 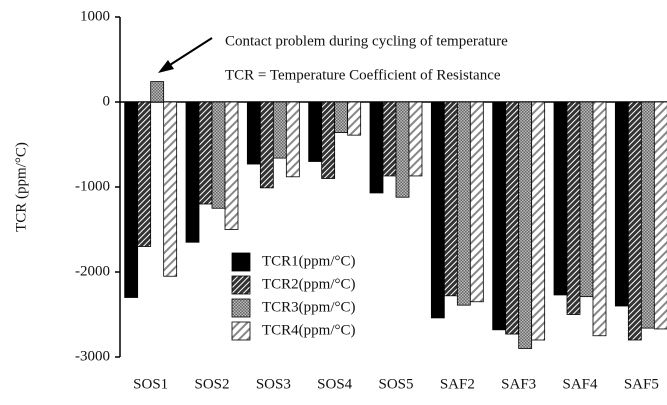 I want to click on x-tick-label: SAF2, so click(x=457, y=384).